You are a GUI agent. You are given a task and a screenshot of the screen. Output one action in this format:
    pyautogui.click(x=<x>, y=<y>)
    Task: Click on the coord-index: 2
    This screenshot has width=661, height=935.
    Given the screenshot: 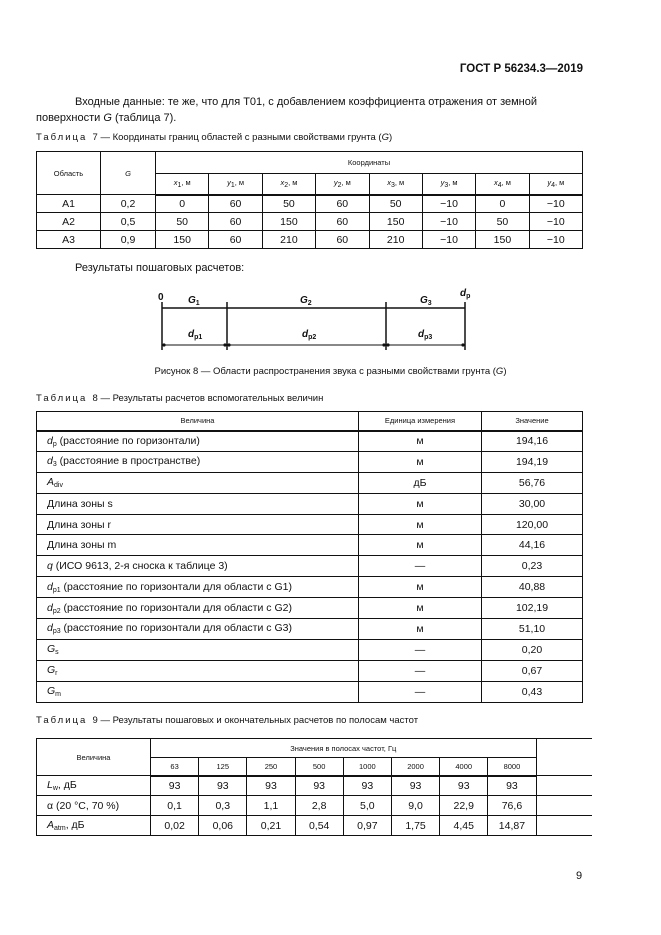 What is the action you would take?
    pyautogui.click(x=339, y=186)
    